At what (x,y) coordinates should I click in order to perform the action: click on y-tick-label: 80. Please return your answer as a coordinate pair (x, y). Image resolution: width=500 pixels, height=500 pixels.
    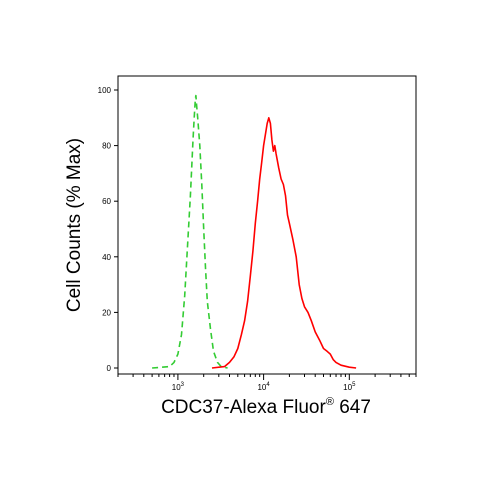
    Looking at the image, I should click on (106, 146).